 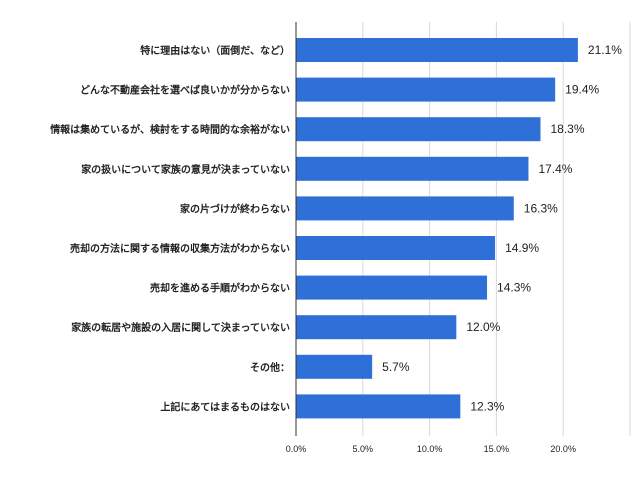 What do you see at coordinates (396, 367) in the screenshot?
I see `value-label: 5.7%` at bounding box center [396, 367].